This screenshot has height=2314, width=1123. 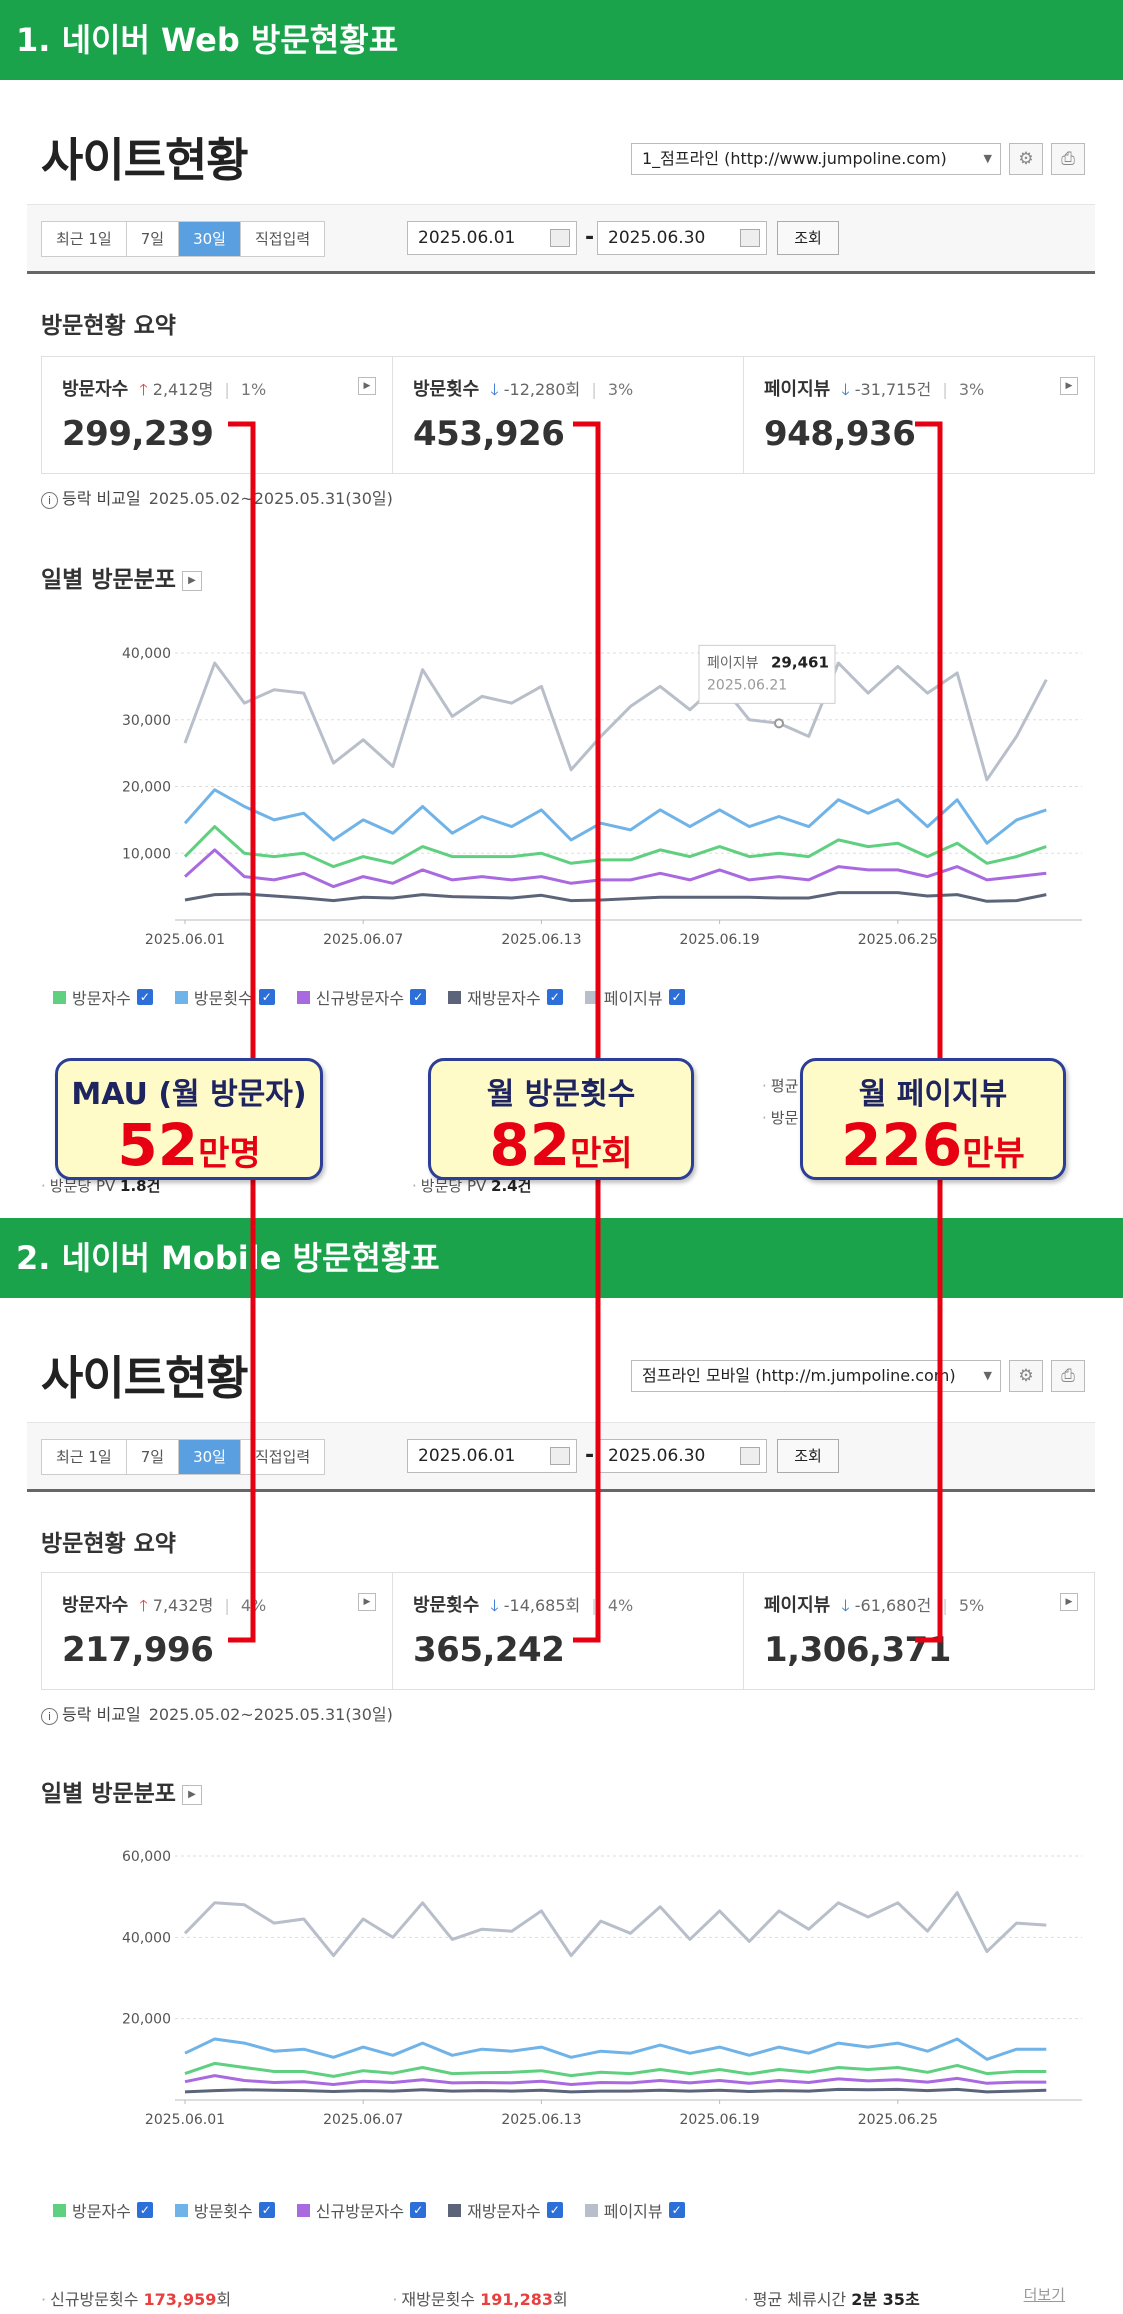 What do you see at coordinates (467, 1456) in the screenshot?
I see `date-from-value: 2025.06.01` at bounding box center [467, 1456].